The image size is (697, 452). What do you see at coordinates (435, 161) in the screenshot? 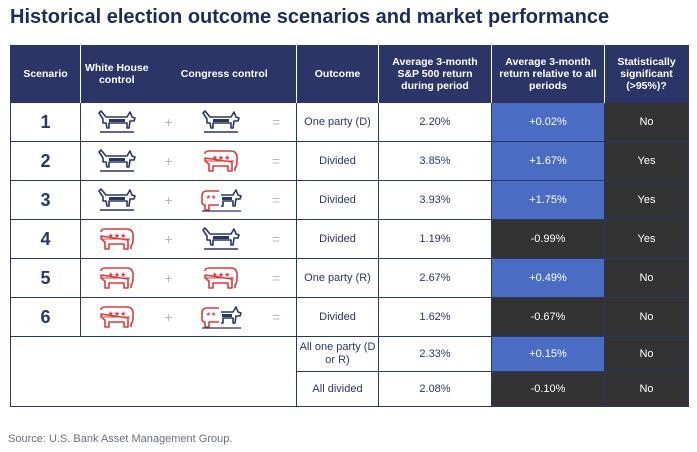
I see `avg-return-cell: 3.85%` at bounding box center [435, 161].